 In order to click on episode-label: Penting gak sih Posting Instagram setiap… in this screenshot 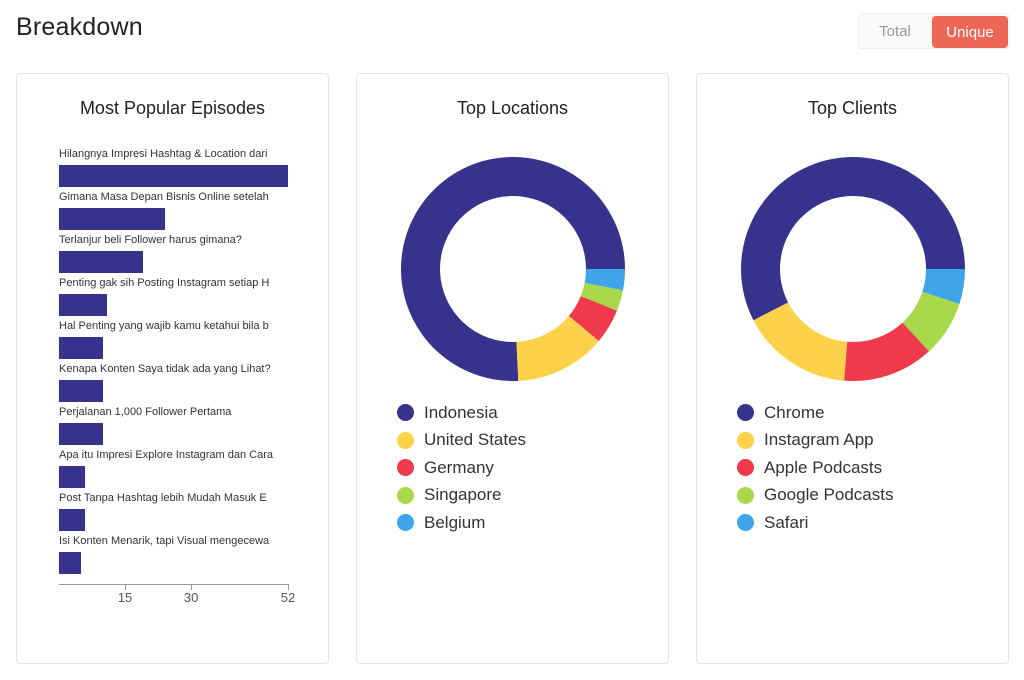, I will do `click(164, 283)`.